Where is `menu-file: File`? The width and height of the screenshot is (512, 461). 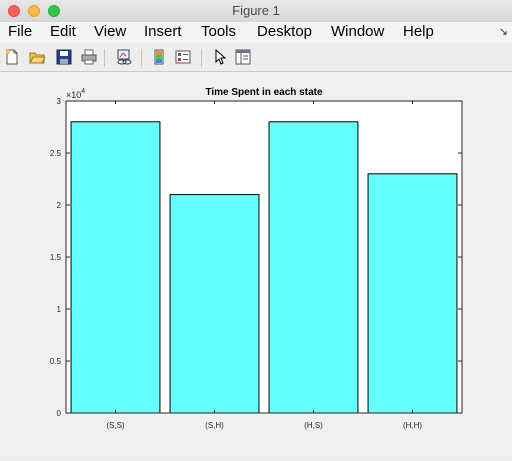
menu-file: File is located at coordinates (20, 31).